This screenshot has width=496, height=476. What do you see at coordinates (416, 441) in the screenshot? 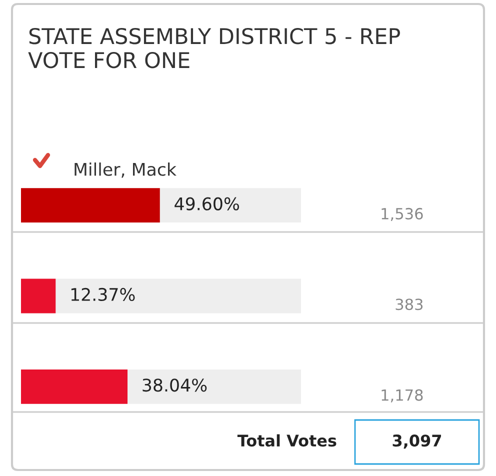
I see `text: 3,097` at bounding box center [416, 441].